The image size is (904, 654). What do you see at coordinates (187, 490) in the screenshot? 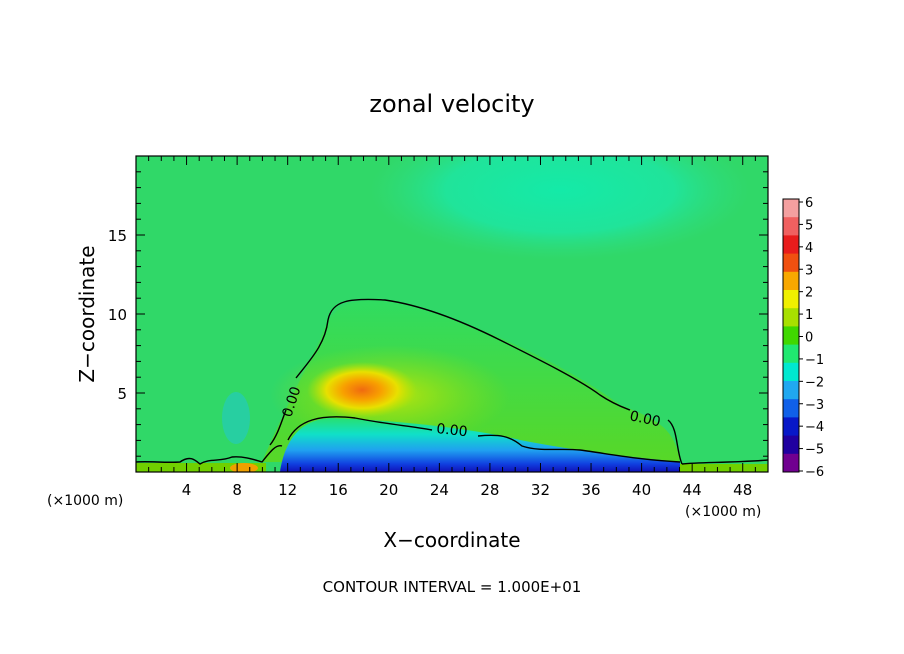
I see `x-tick-label: 4` at bounding box center [187, 490].